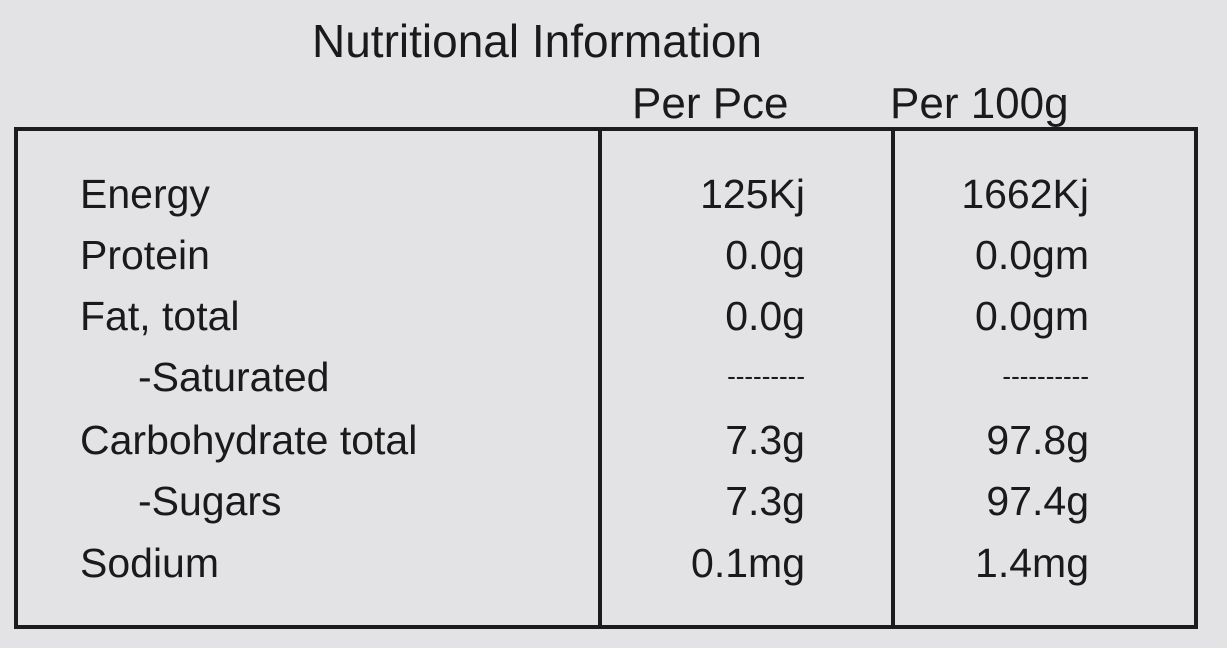 This screenshot has width=1227, height=648. I want to click on cell-value: ---------, so click(766, 376).